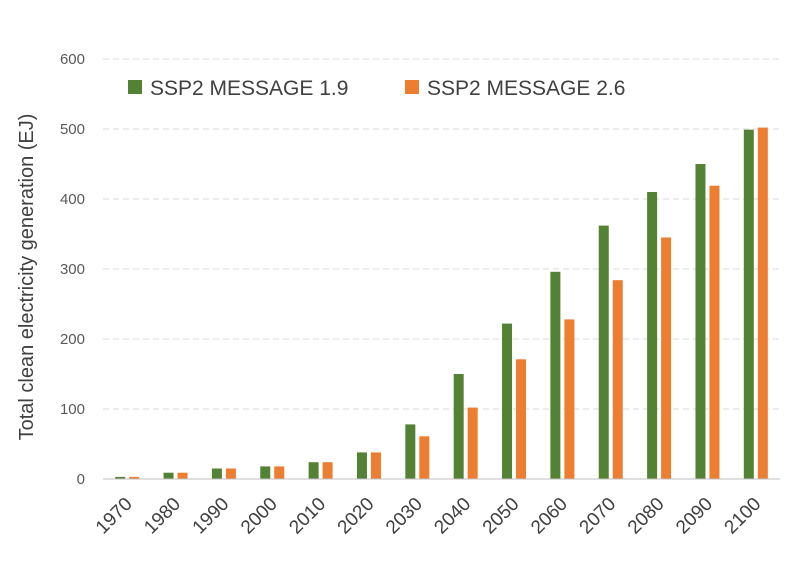 This screenshot has width=804, height=564. Describe the element at coordinates (666, 358) in the screenshot. I see `bar-message-2-6-2080` at that location.